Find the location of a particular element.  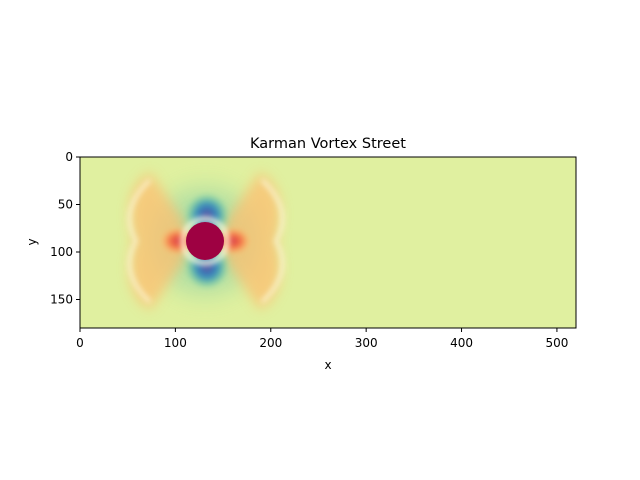

rim-arc-right is located at coordinates (272, 241).